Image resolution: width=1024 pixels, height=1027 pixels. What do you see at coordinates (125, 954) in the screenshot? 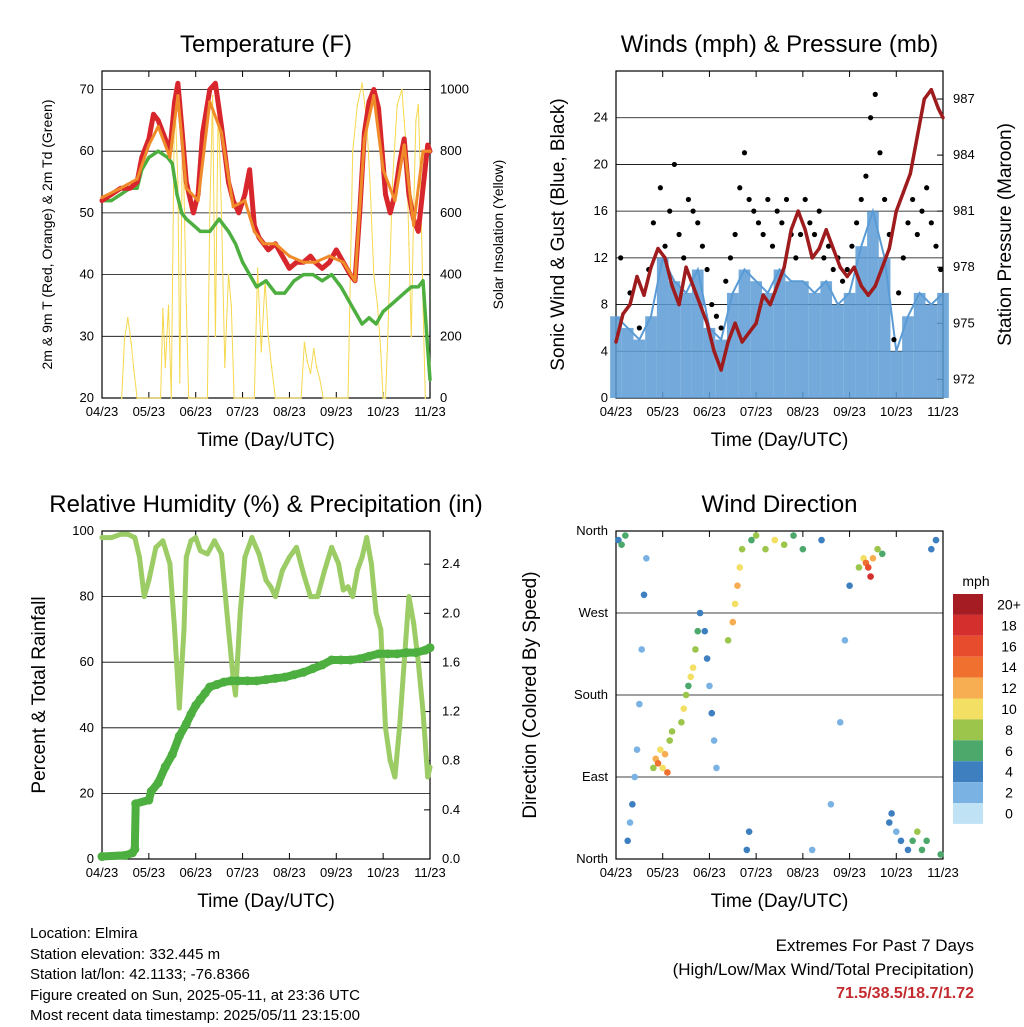
I see `station-elevation: Station elevation: 332.445 m` at bounding box center [125, 954].